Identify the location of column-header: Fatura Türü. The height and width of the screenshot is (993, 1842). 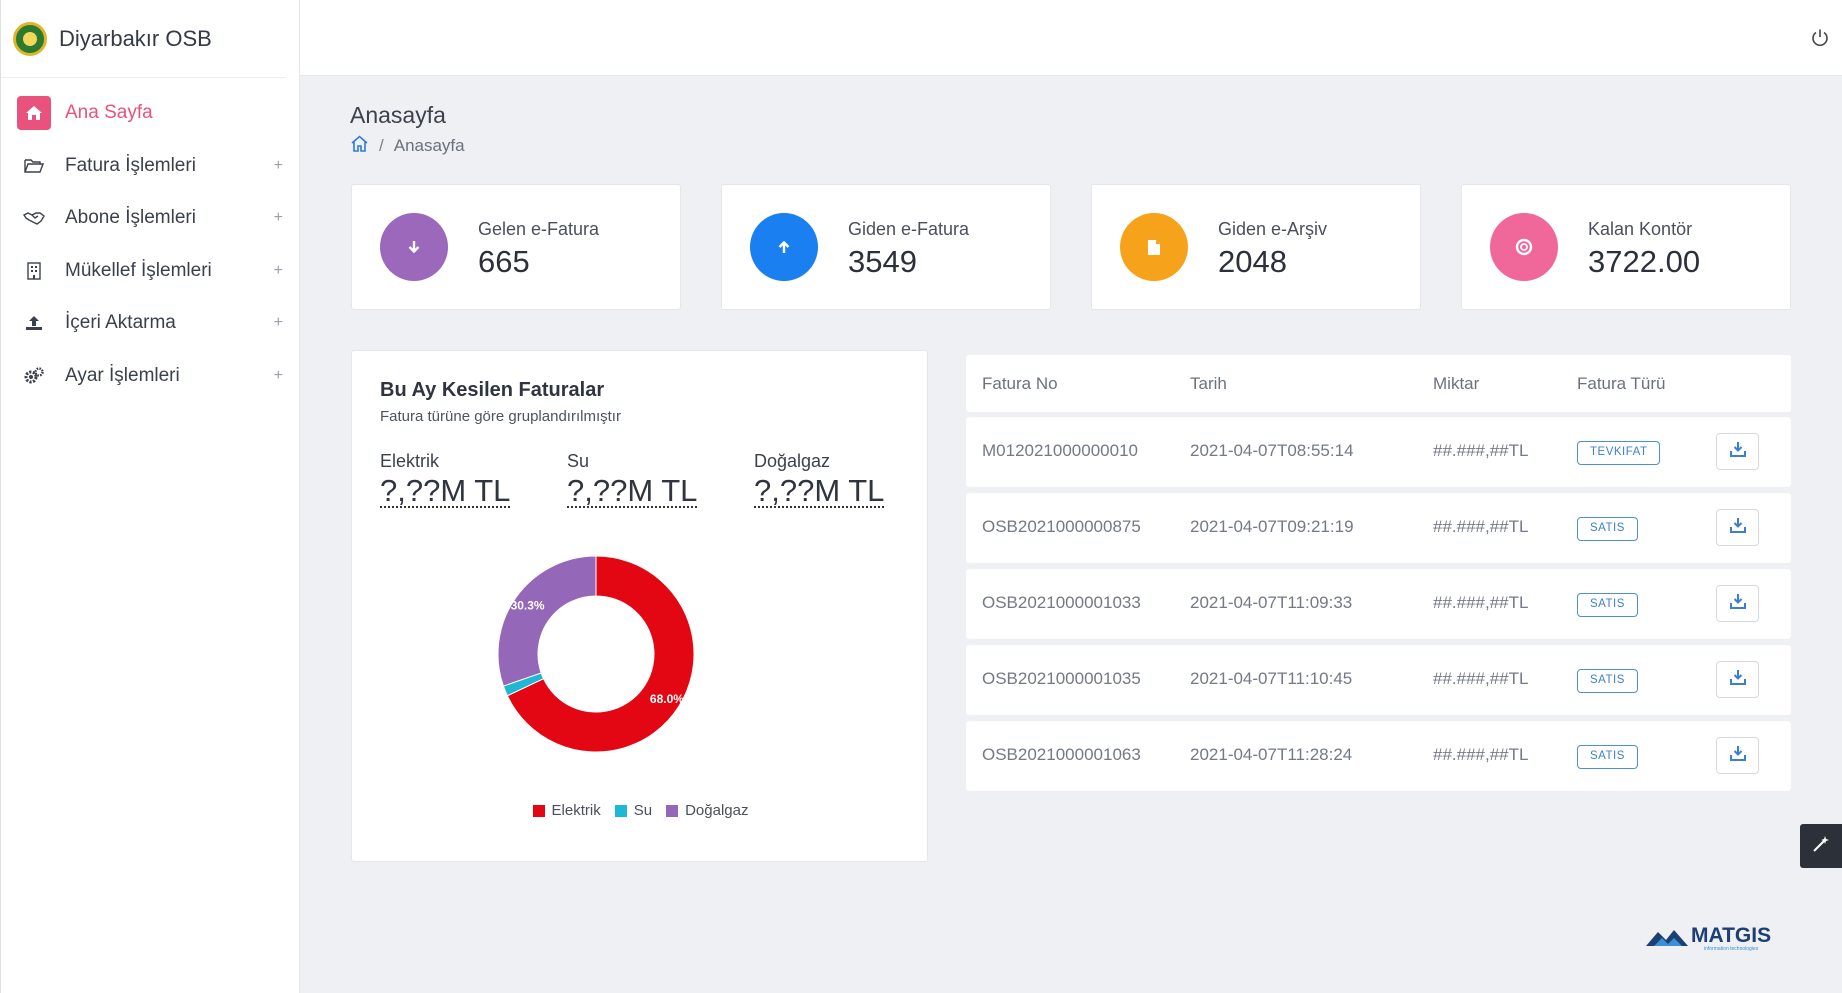
(1621, 383).